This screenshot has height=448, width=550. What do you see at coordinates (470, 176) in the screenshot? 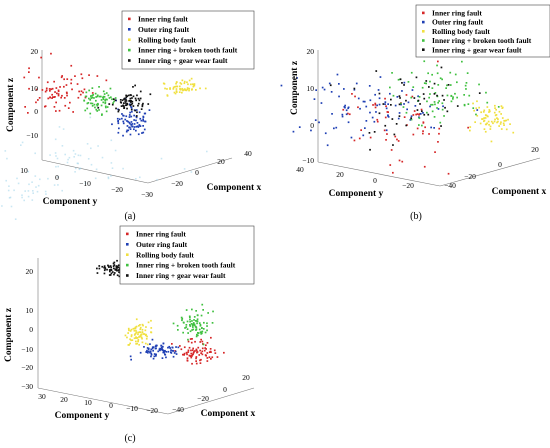
I see `x-tick-b-2: −20` at bounding box center [470, 176].